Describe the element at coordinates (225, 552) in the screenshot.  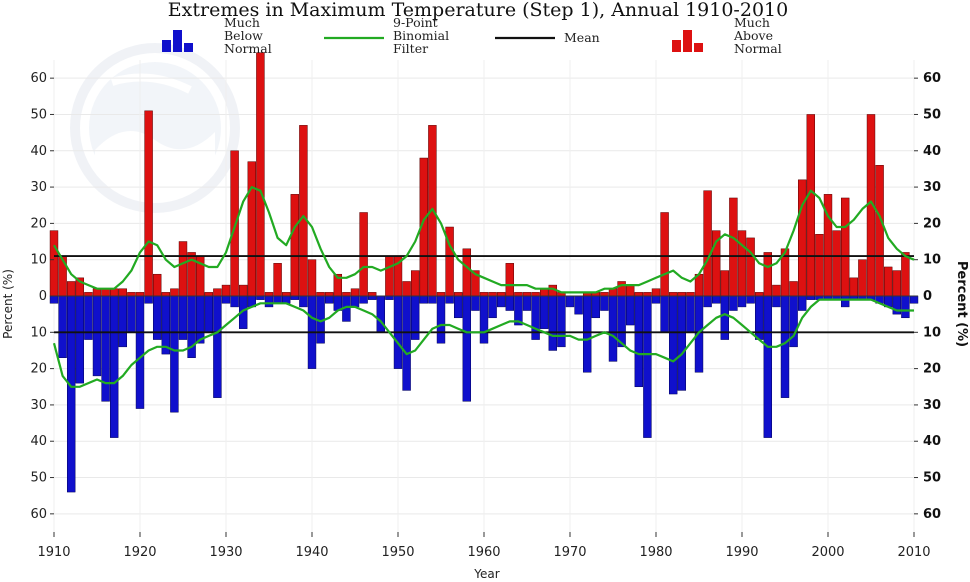
I see `x-tick-label: 1930` at that location.